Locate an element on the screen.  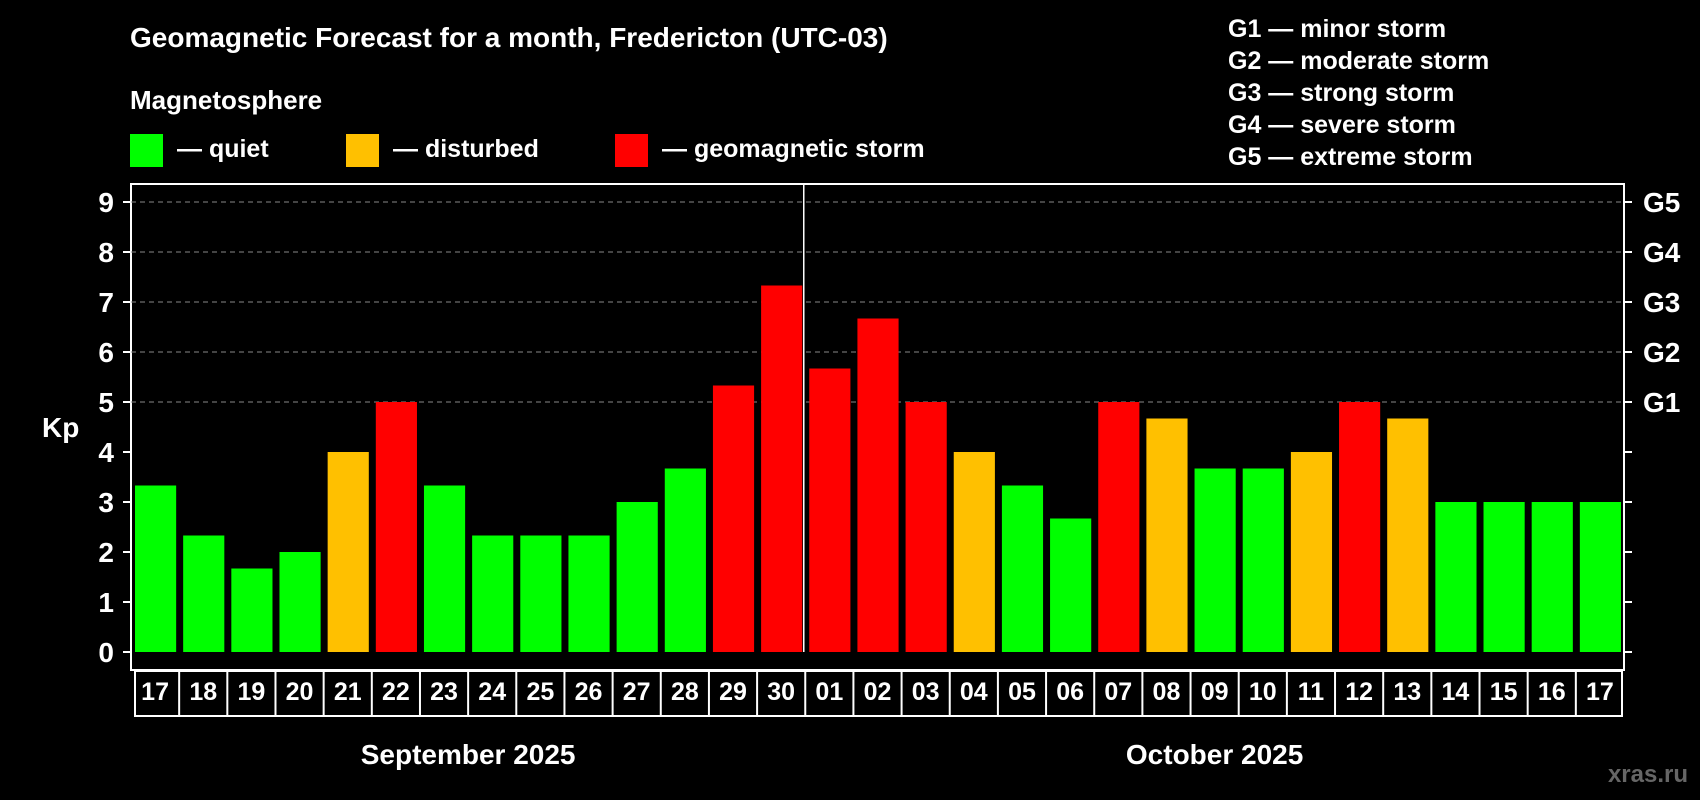
date-label: 12 is located at coordinates (1359, 692).